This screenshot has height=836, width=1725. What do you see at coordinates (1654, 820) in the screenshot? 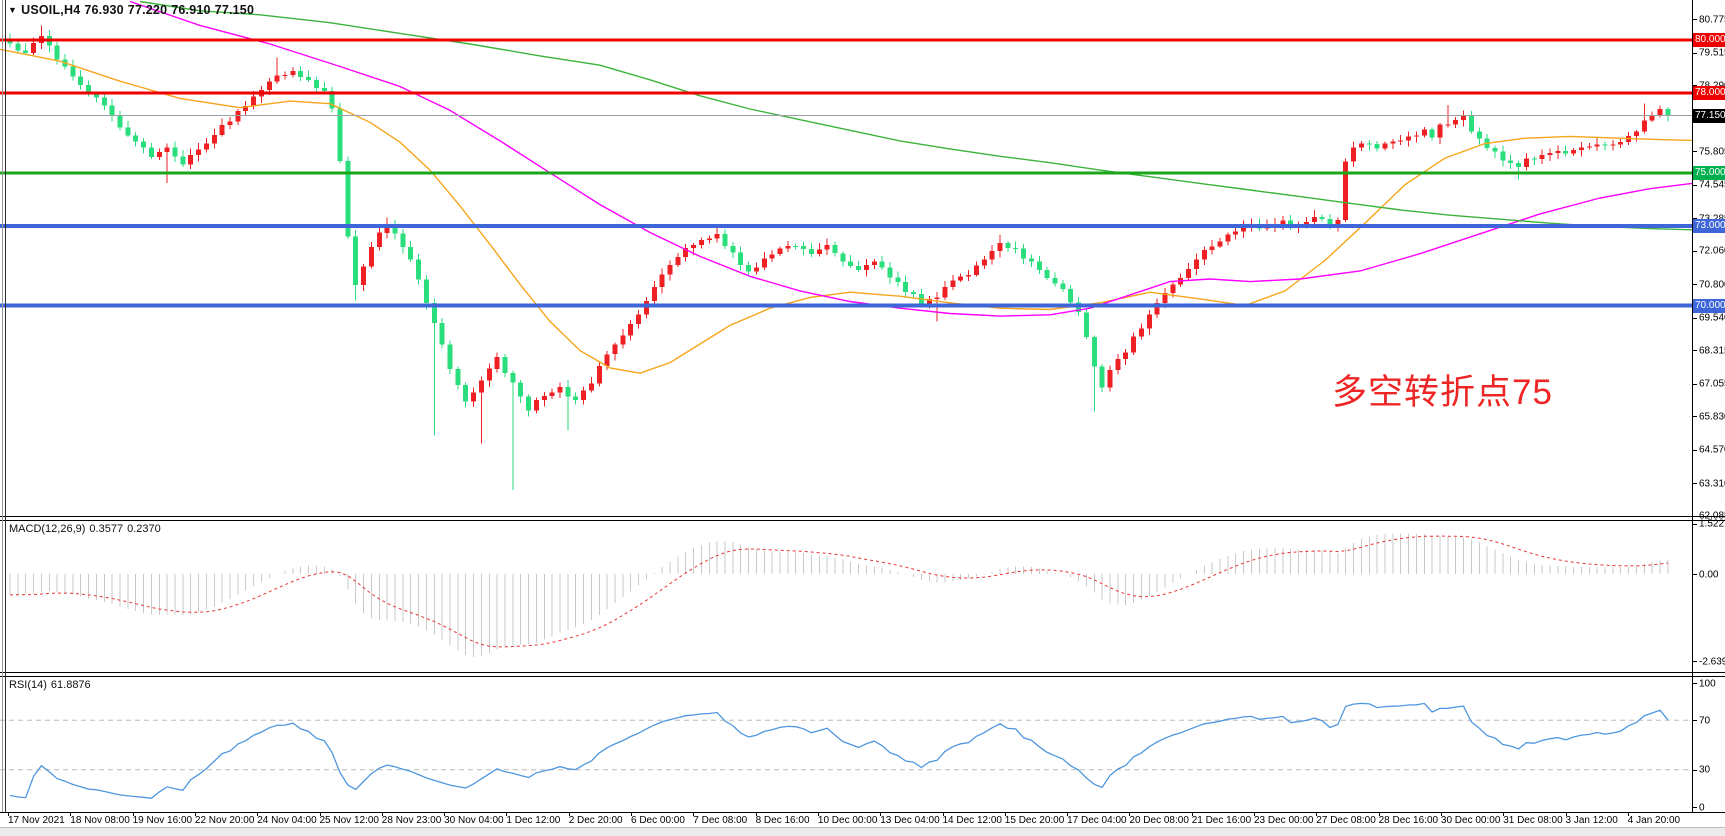
I see `time-tick-label: 4 Jan 20:00` at bounding box center [1654, 820].